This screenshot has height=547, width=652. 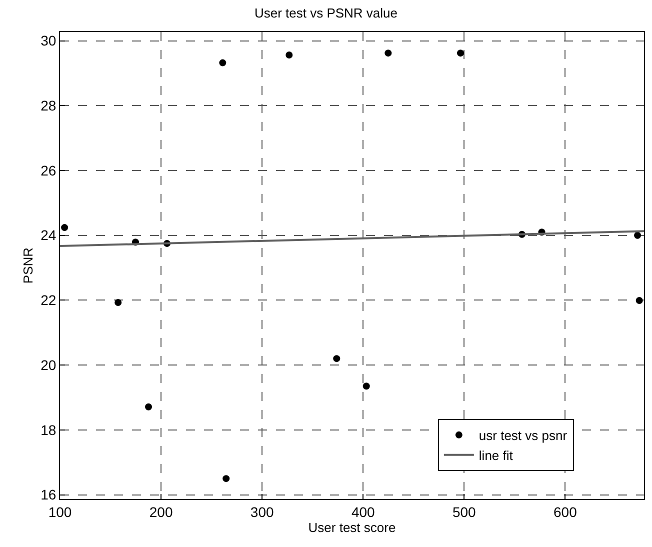 I want to click on x-tick-label: 400, so click(x=363, y=512).